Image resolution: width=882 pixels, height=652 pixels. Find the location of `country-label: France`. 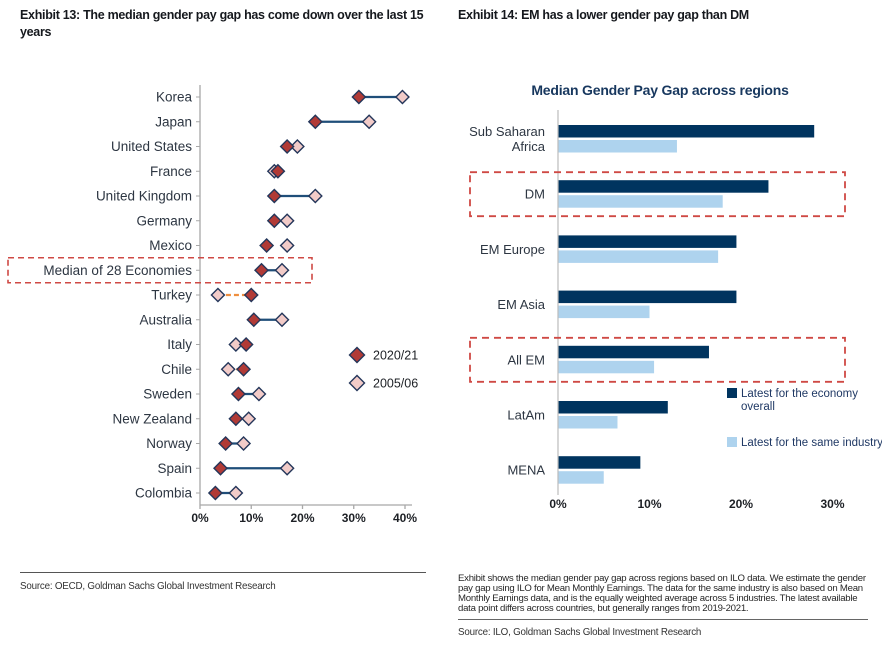

country-label: France is located at coordinates (171, 171).